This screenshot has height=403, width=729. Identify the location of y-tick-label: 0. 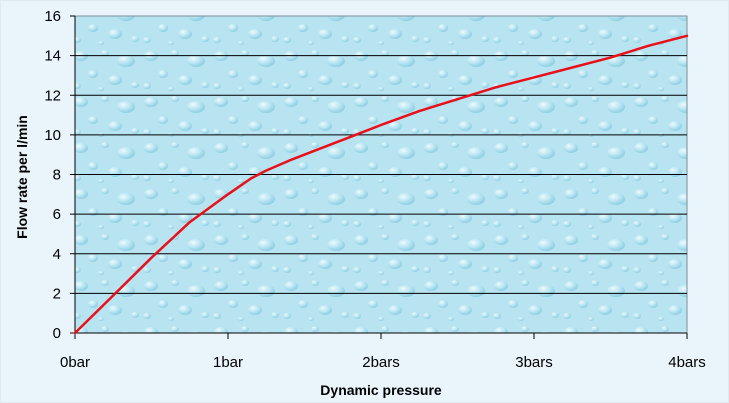
(57, 333).